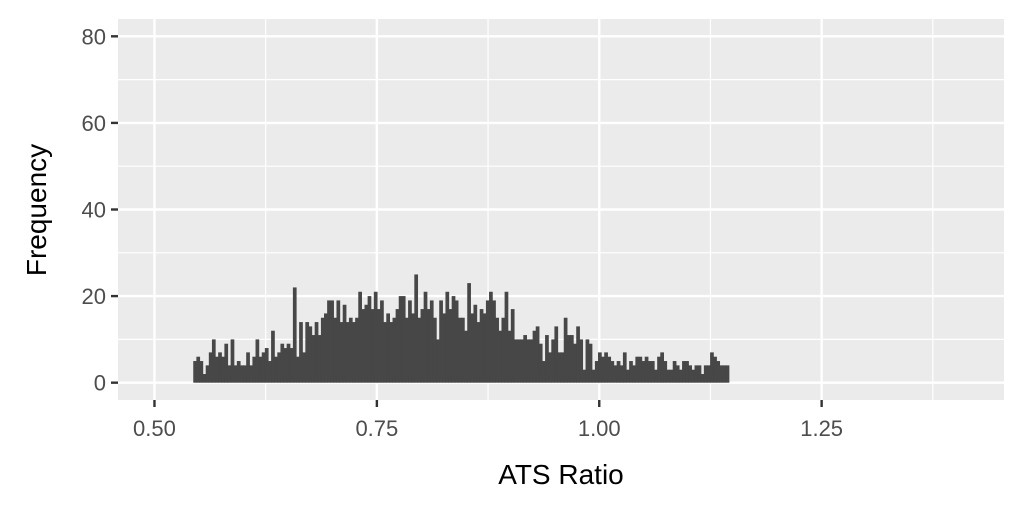 The image size is (1024, 512). Describe the element at coordinates (36, 210) in the screenshot. I see `y-axis-title: Frequency` at that location.